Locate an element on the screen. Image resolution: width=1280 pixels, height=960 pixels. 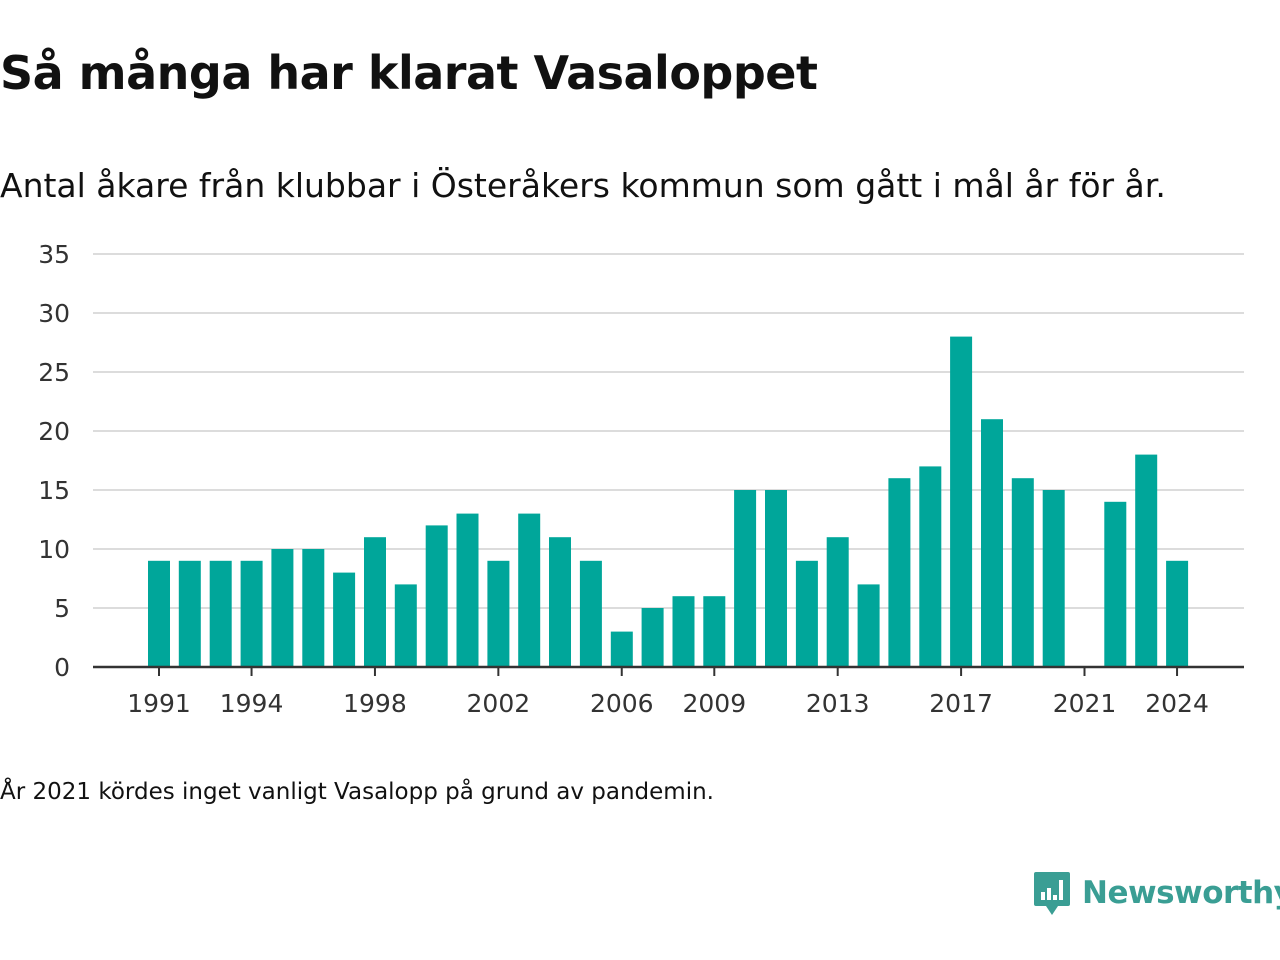
x-tick-label: 1991 is located at coordinates (159, 703).